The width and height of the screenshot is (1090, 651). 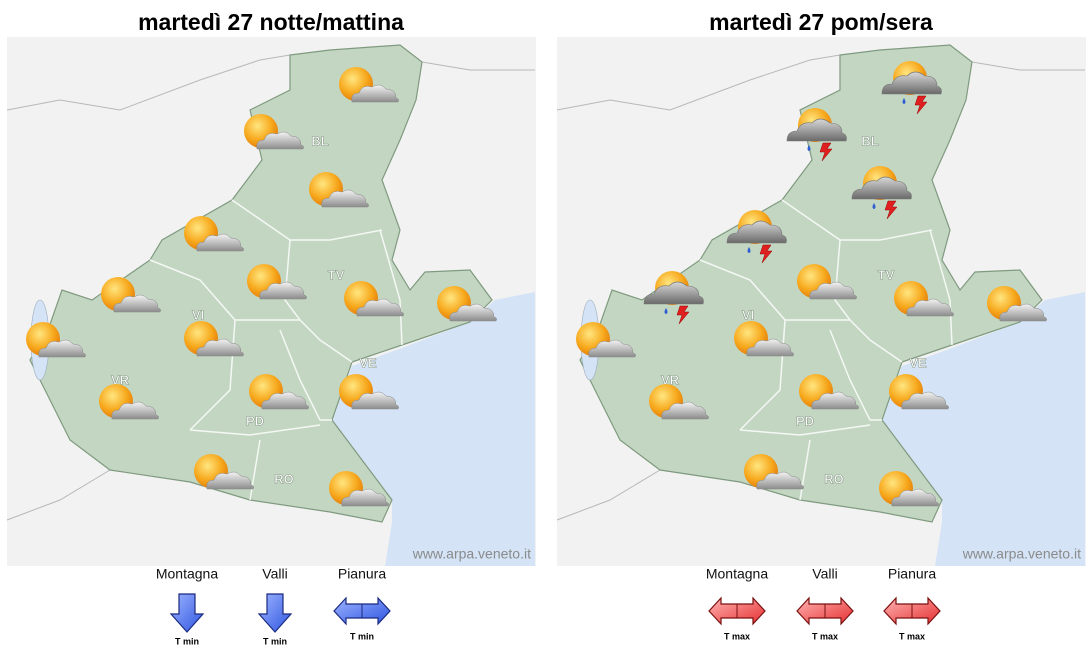 I want to click on panel-title: martedì 27 notte/mattina, so click(x=271, y=22).